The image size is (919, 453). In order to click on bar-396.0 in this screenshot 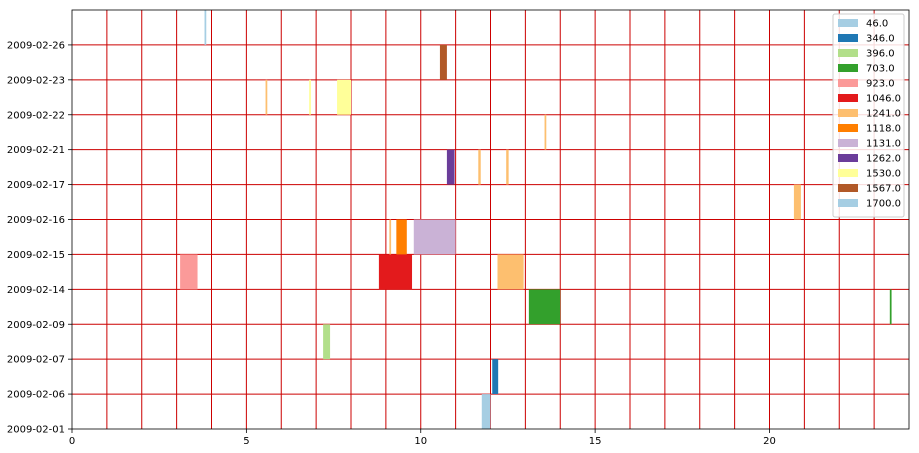, I will do `click(327, 342)`.